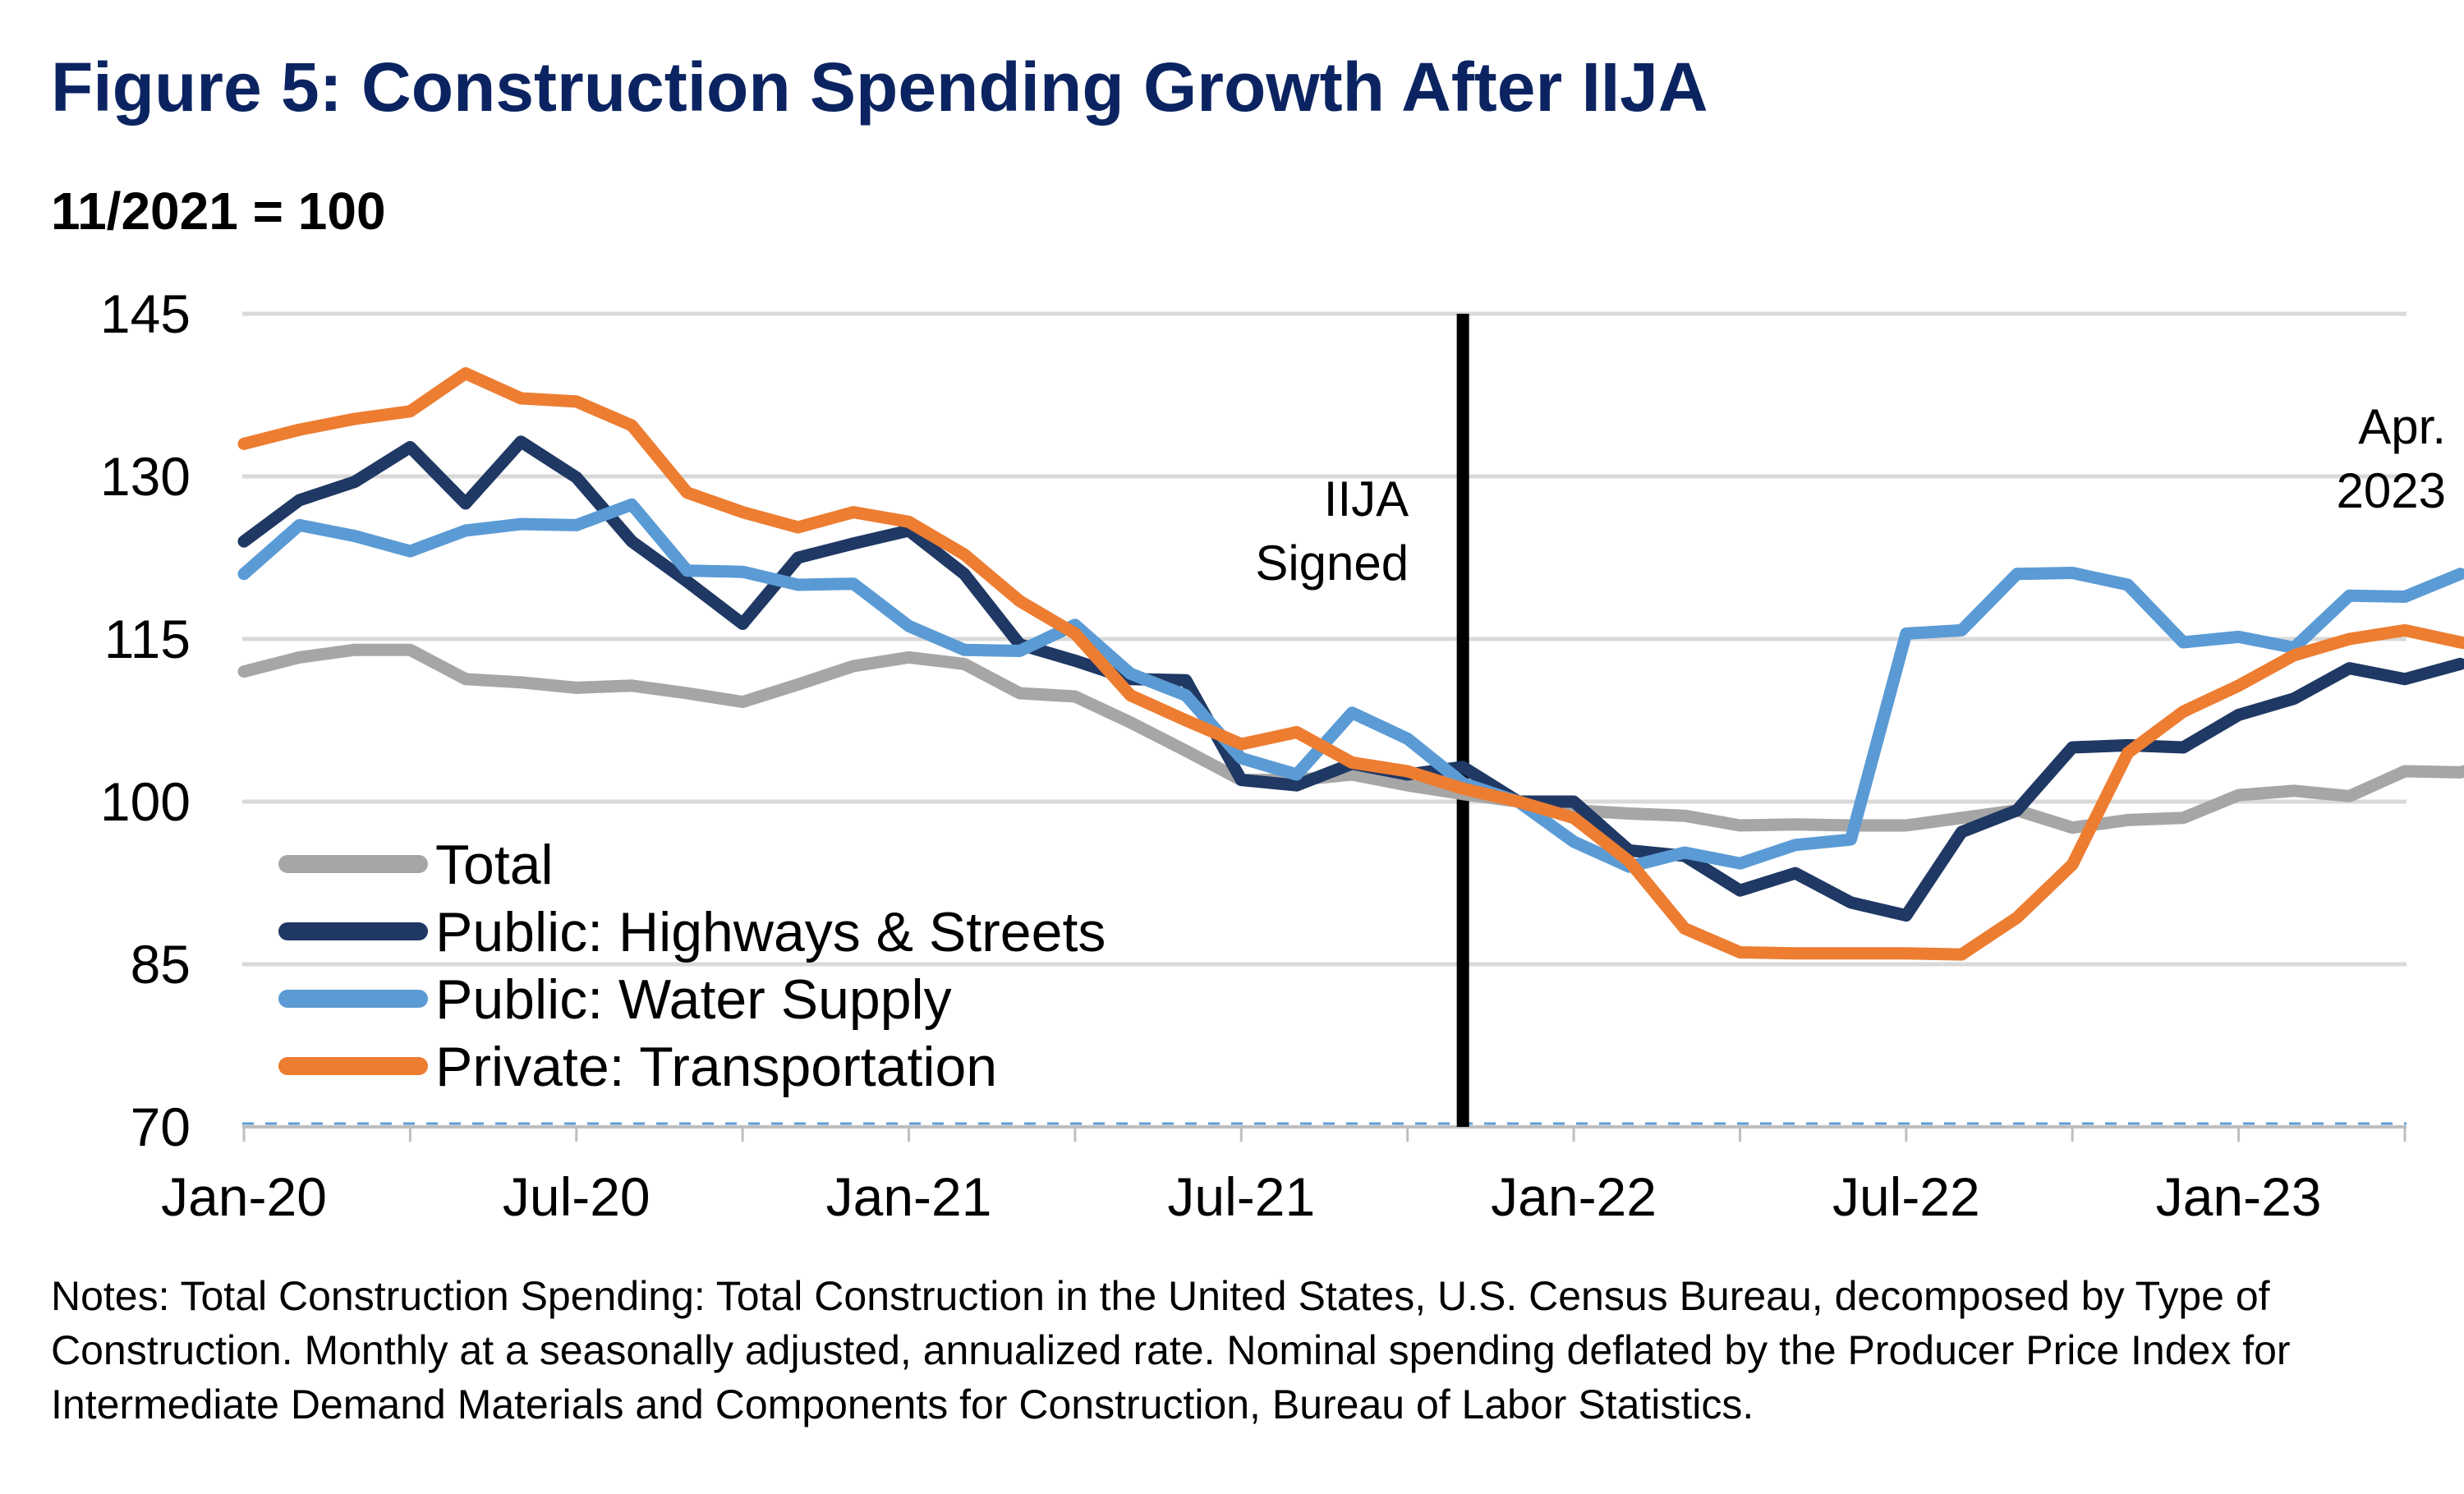 Image resolution: width=2464 pixels, height=1494 pixels. What do you see at coordinates (1366, 499) in the screenshot?
I see `iija-label-line: IIJA` at bounding box center [1366, 499].